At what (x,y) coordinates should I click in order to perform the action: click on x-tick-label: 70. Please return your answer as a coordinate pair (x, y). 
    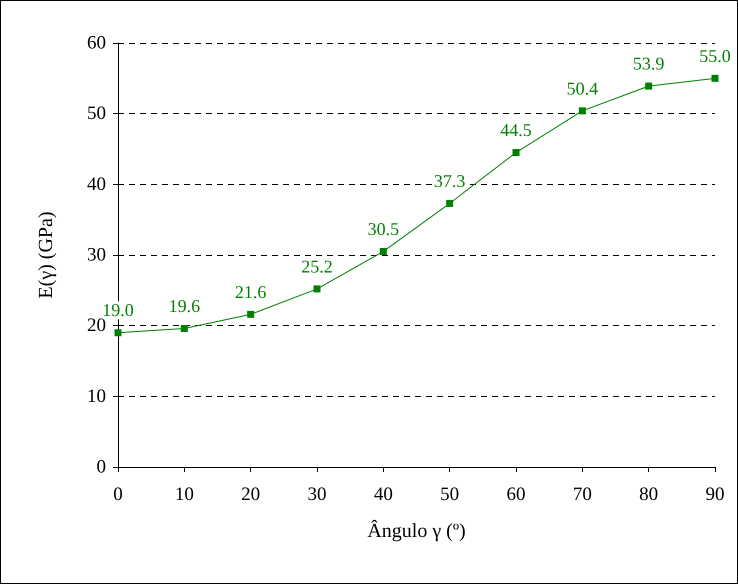
    Looking at the image, I should click on (582, 494).